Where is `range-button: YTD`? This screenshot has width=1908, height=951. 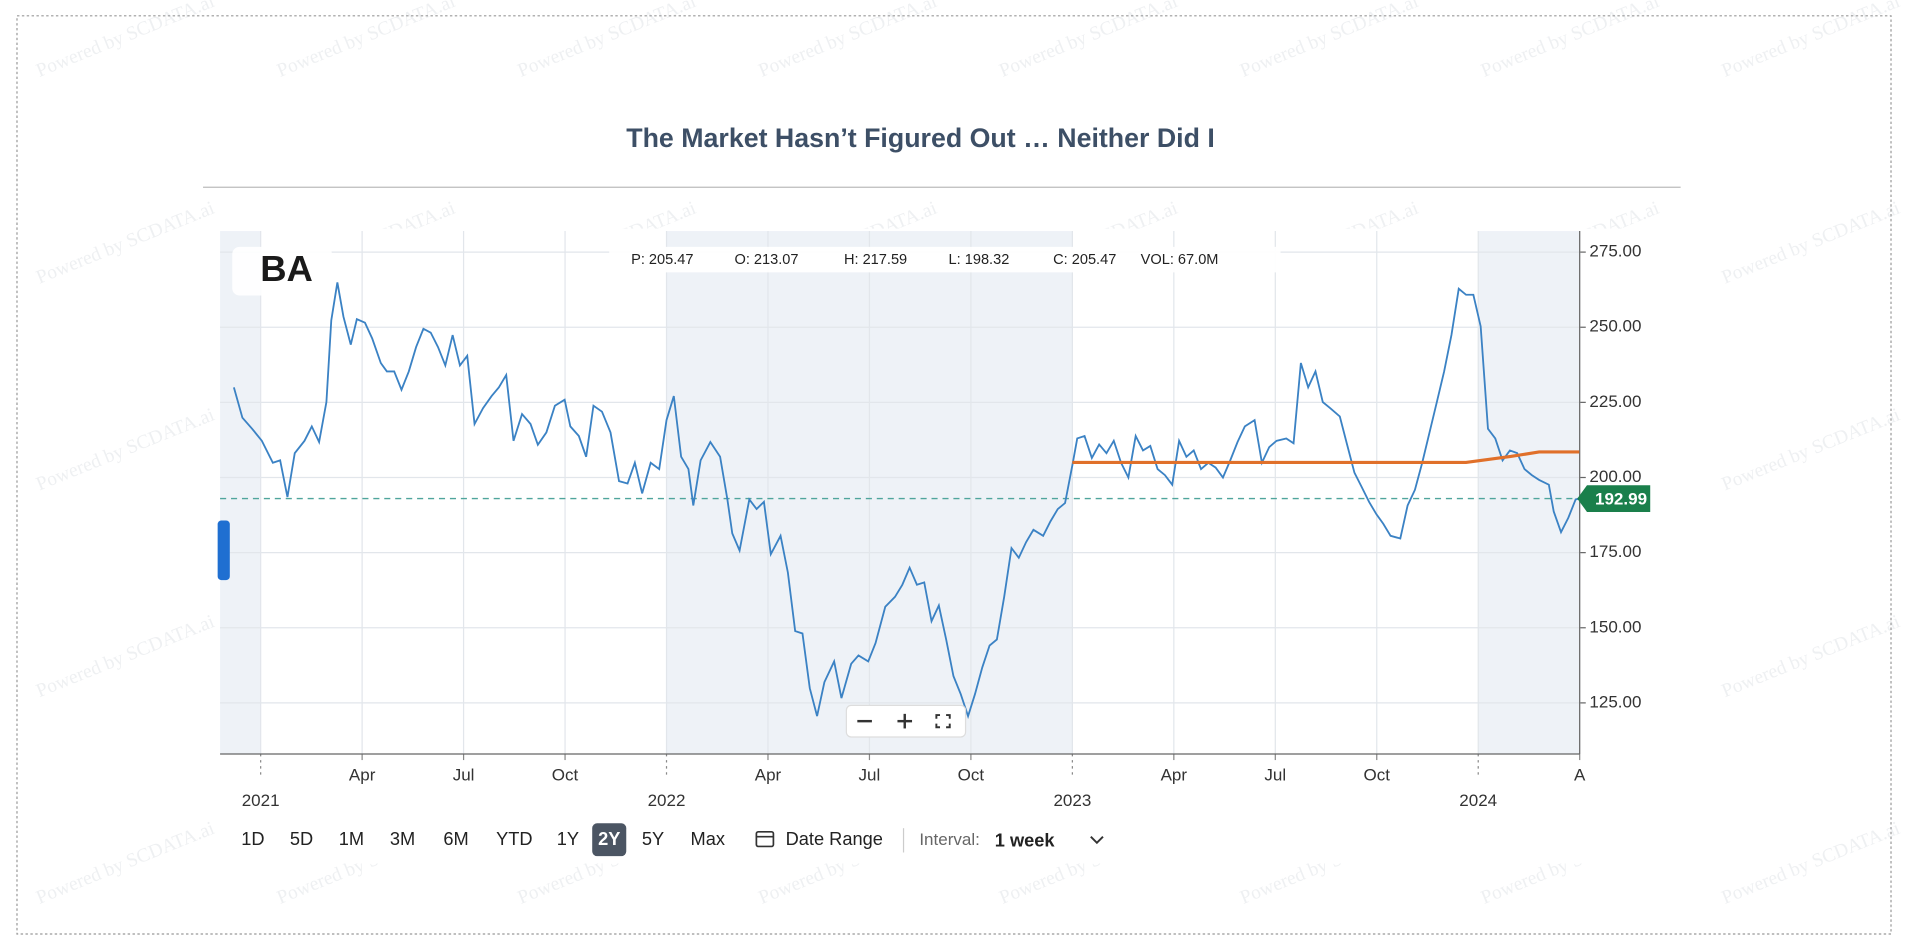
range-button: YTD is located at coordinates (514, 838).